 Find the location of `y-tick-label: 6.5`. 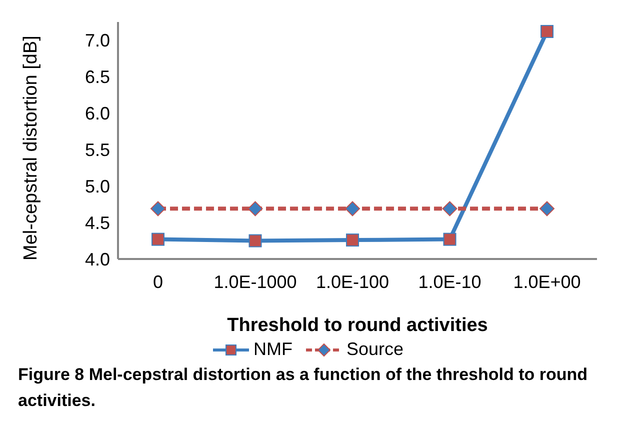

y-tick-label: 6.5 is located at coordinates (97, 77).